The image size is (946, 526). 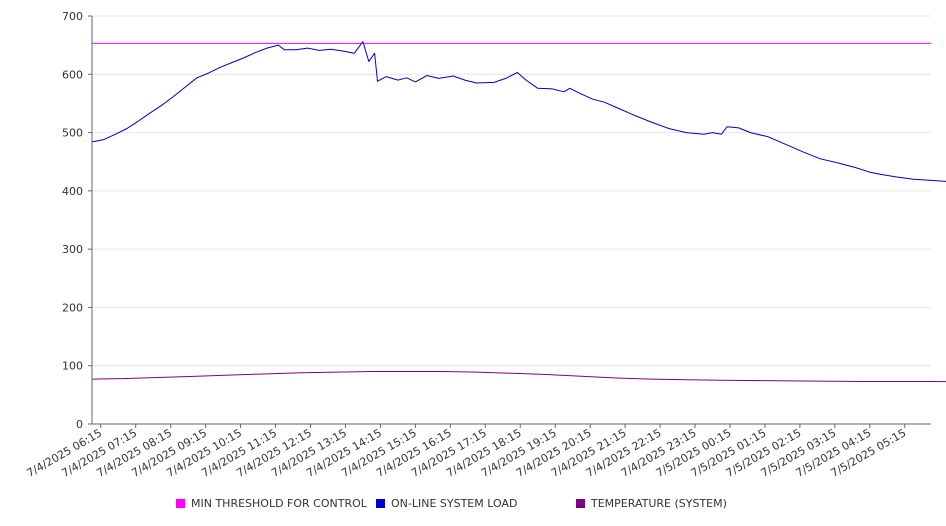 What do you see at coordinates (72, 366) in the screenshot?
I see `y-tick-label: 100` at bounding box center [72, 366].